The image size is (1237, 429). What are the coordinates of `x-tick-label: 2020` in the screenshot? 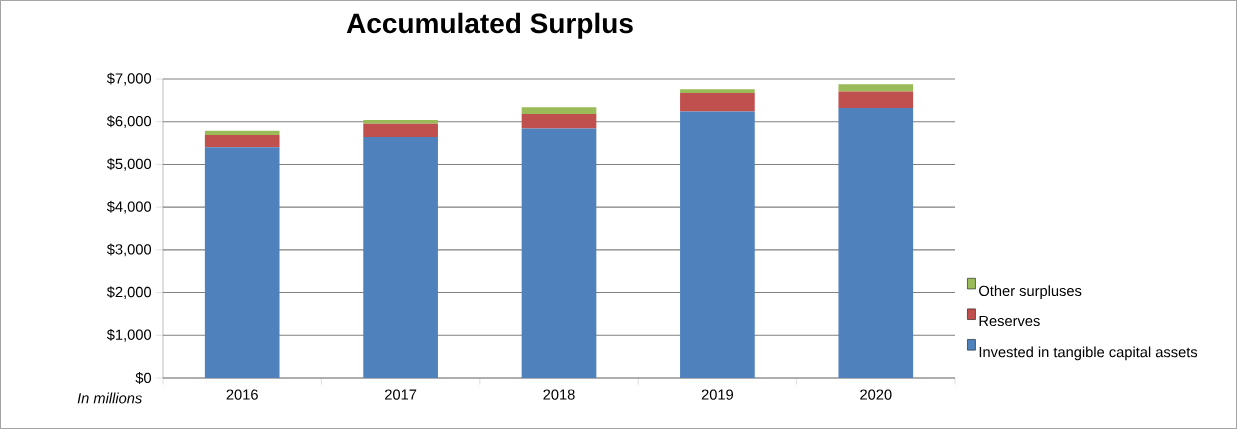 It's located at (876, 394).